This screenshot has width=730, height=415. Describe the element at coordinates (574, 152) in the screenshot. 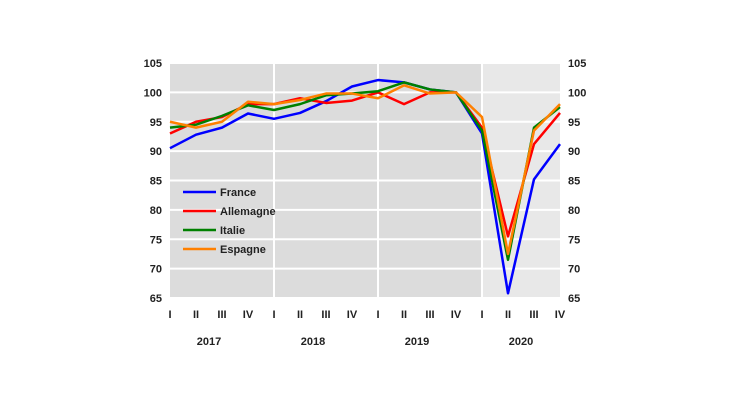

I see `y-tick-right: 90` at that location.